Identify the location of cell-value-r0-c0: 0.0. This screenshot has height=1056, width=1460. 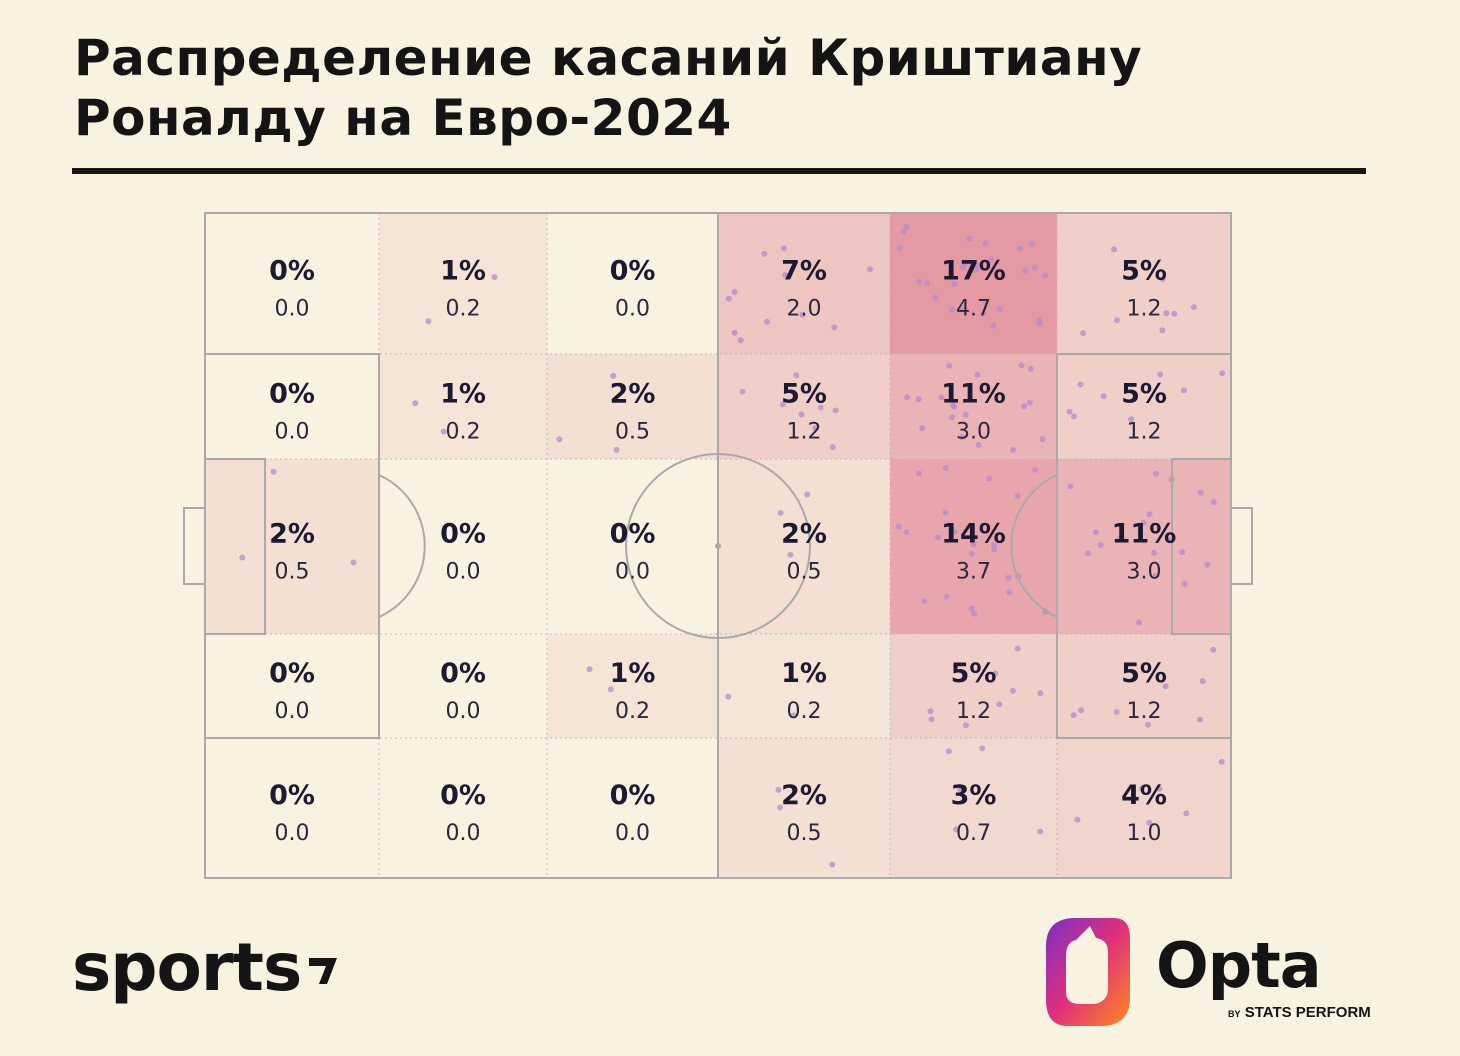
(292, 309).